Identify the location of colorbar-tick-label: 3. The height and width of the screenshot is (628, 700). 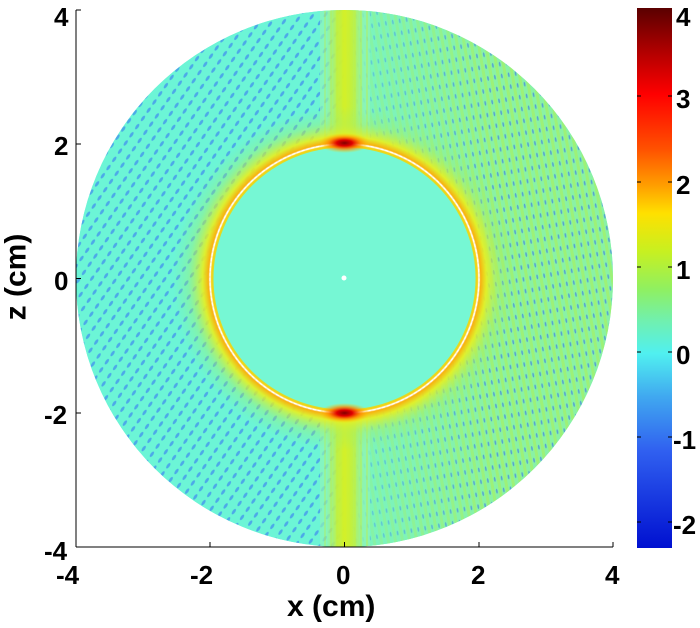
(683, 99).